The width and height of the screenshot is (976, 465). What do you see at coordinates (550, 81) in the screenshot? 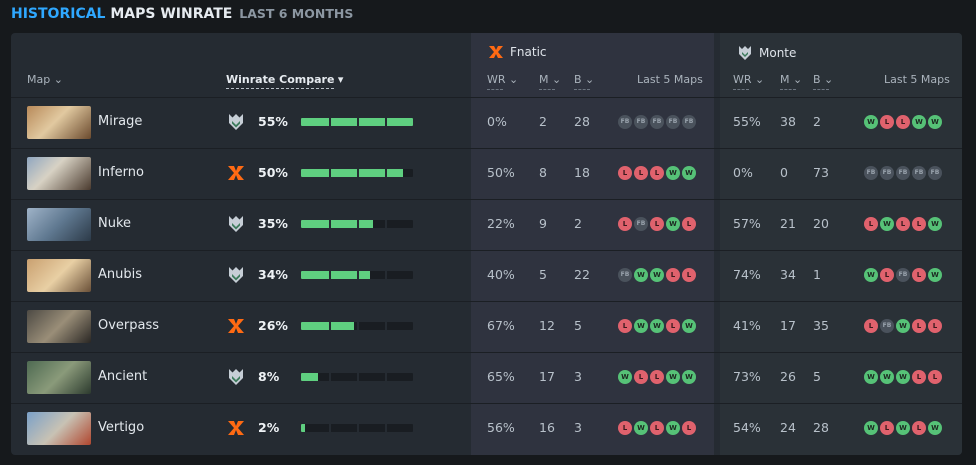
I see `fnatic-column-m: M ⌄` at bounding box center [550, 81].